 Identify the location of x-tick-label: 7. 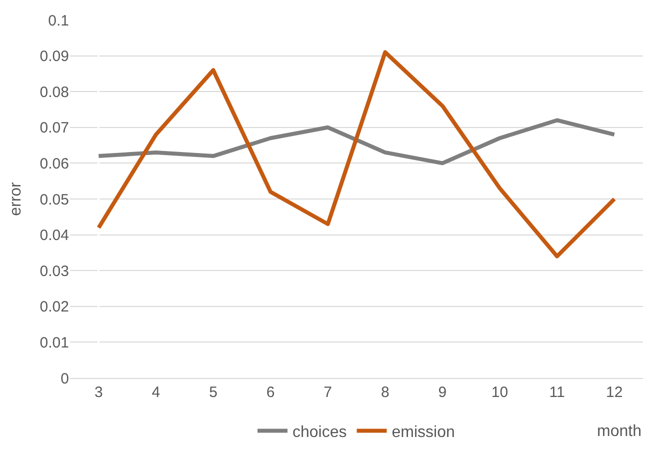
(328, 392).